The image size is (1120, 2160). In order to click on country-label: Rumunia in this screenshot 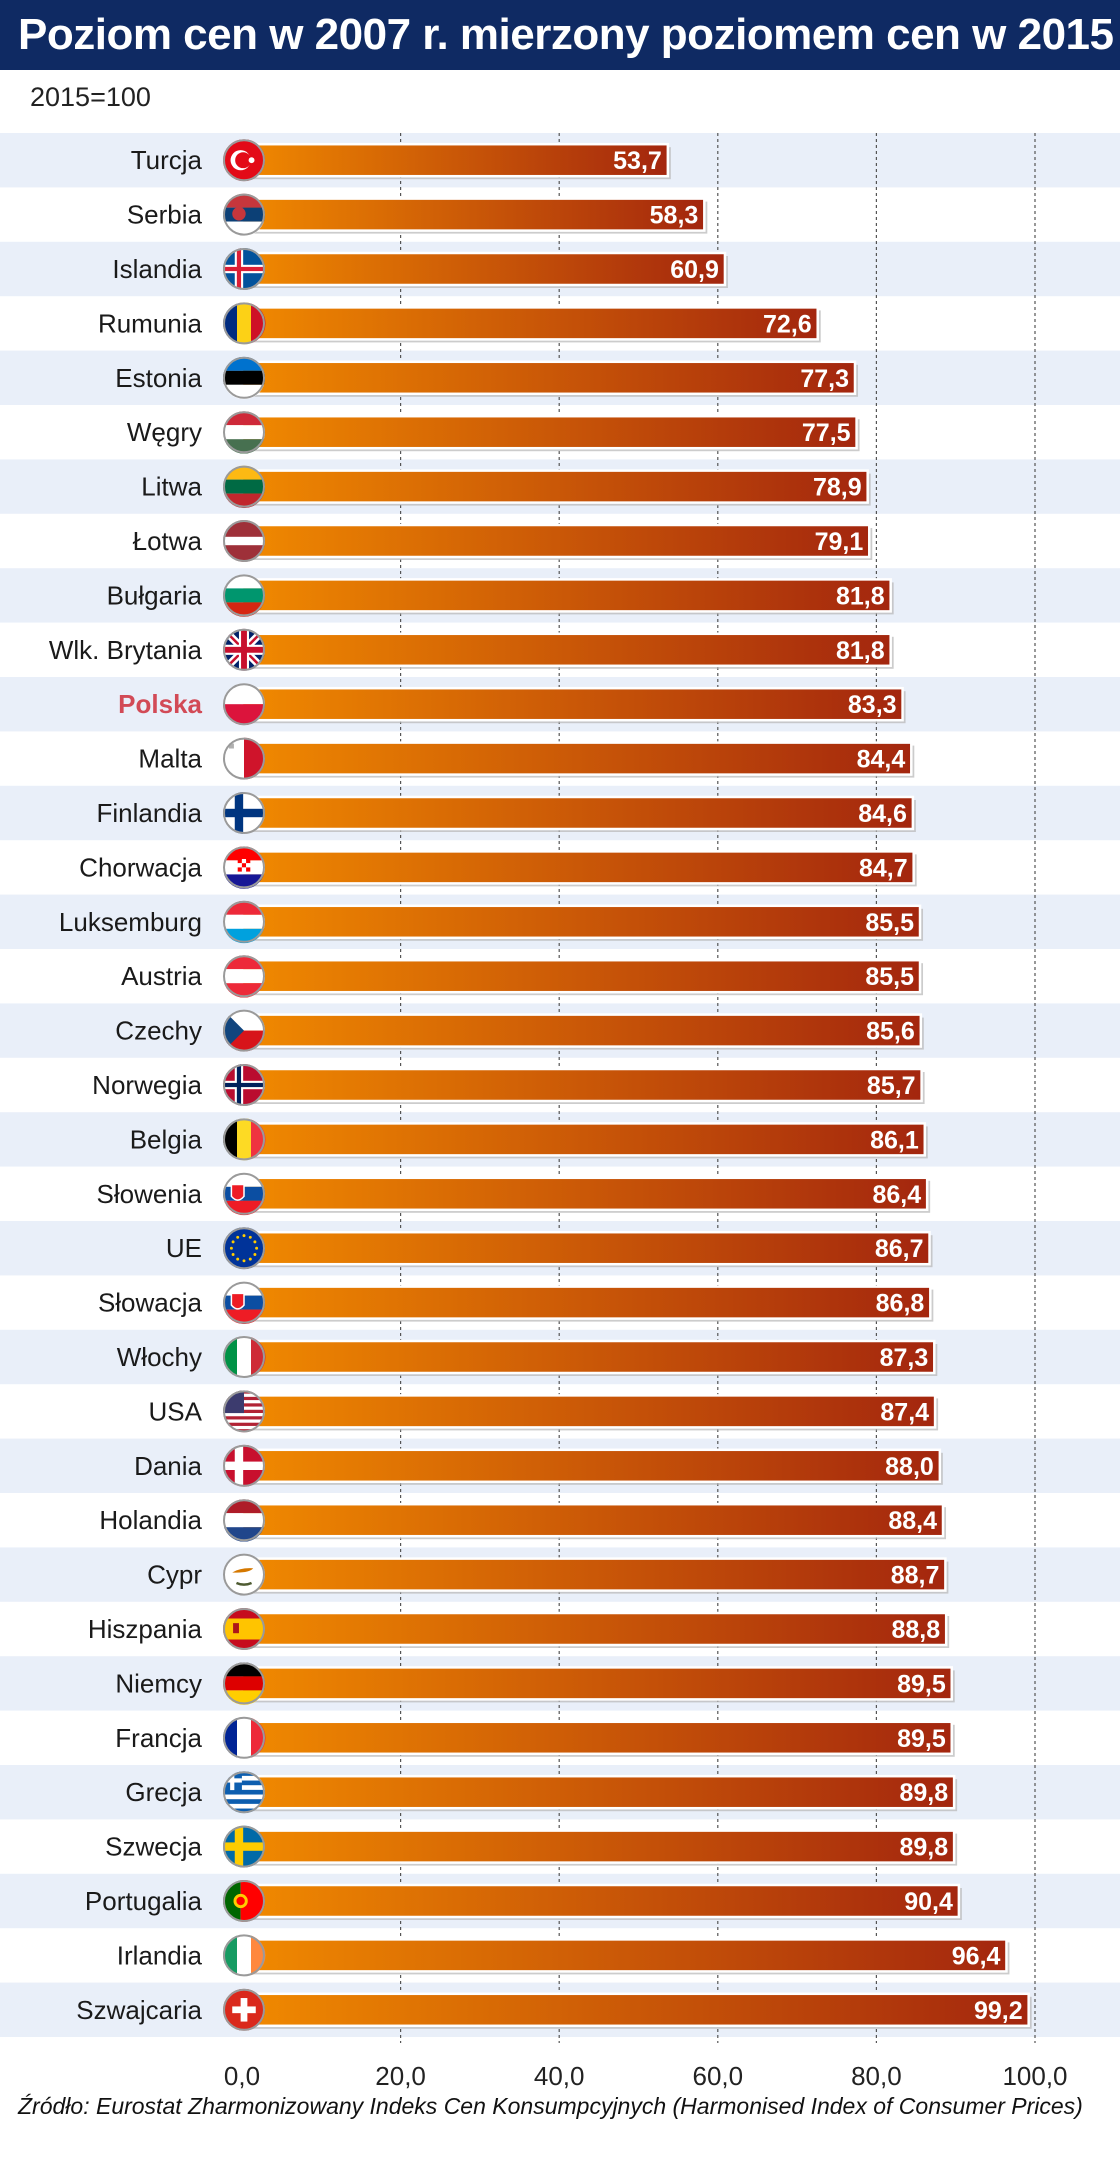, I will do `click(150, 323)`.